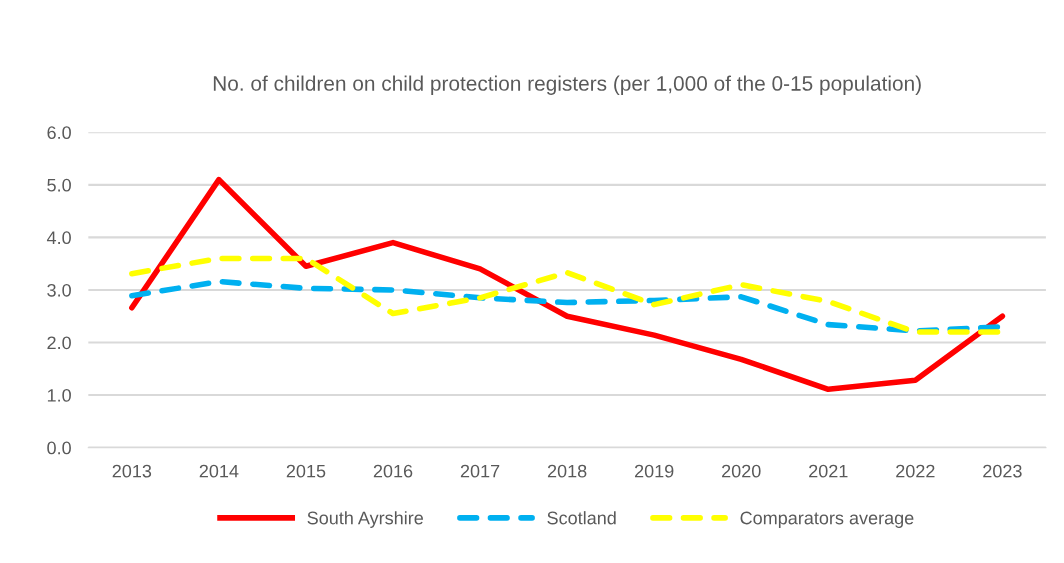 This screenshot has width=1064, height=563. I want to click on y-tick-label: 2.0, so click(59, 343).